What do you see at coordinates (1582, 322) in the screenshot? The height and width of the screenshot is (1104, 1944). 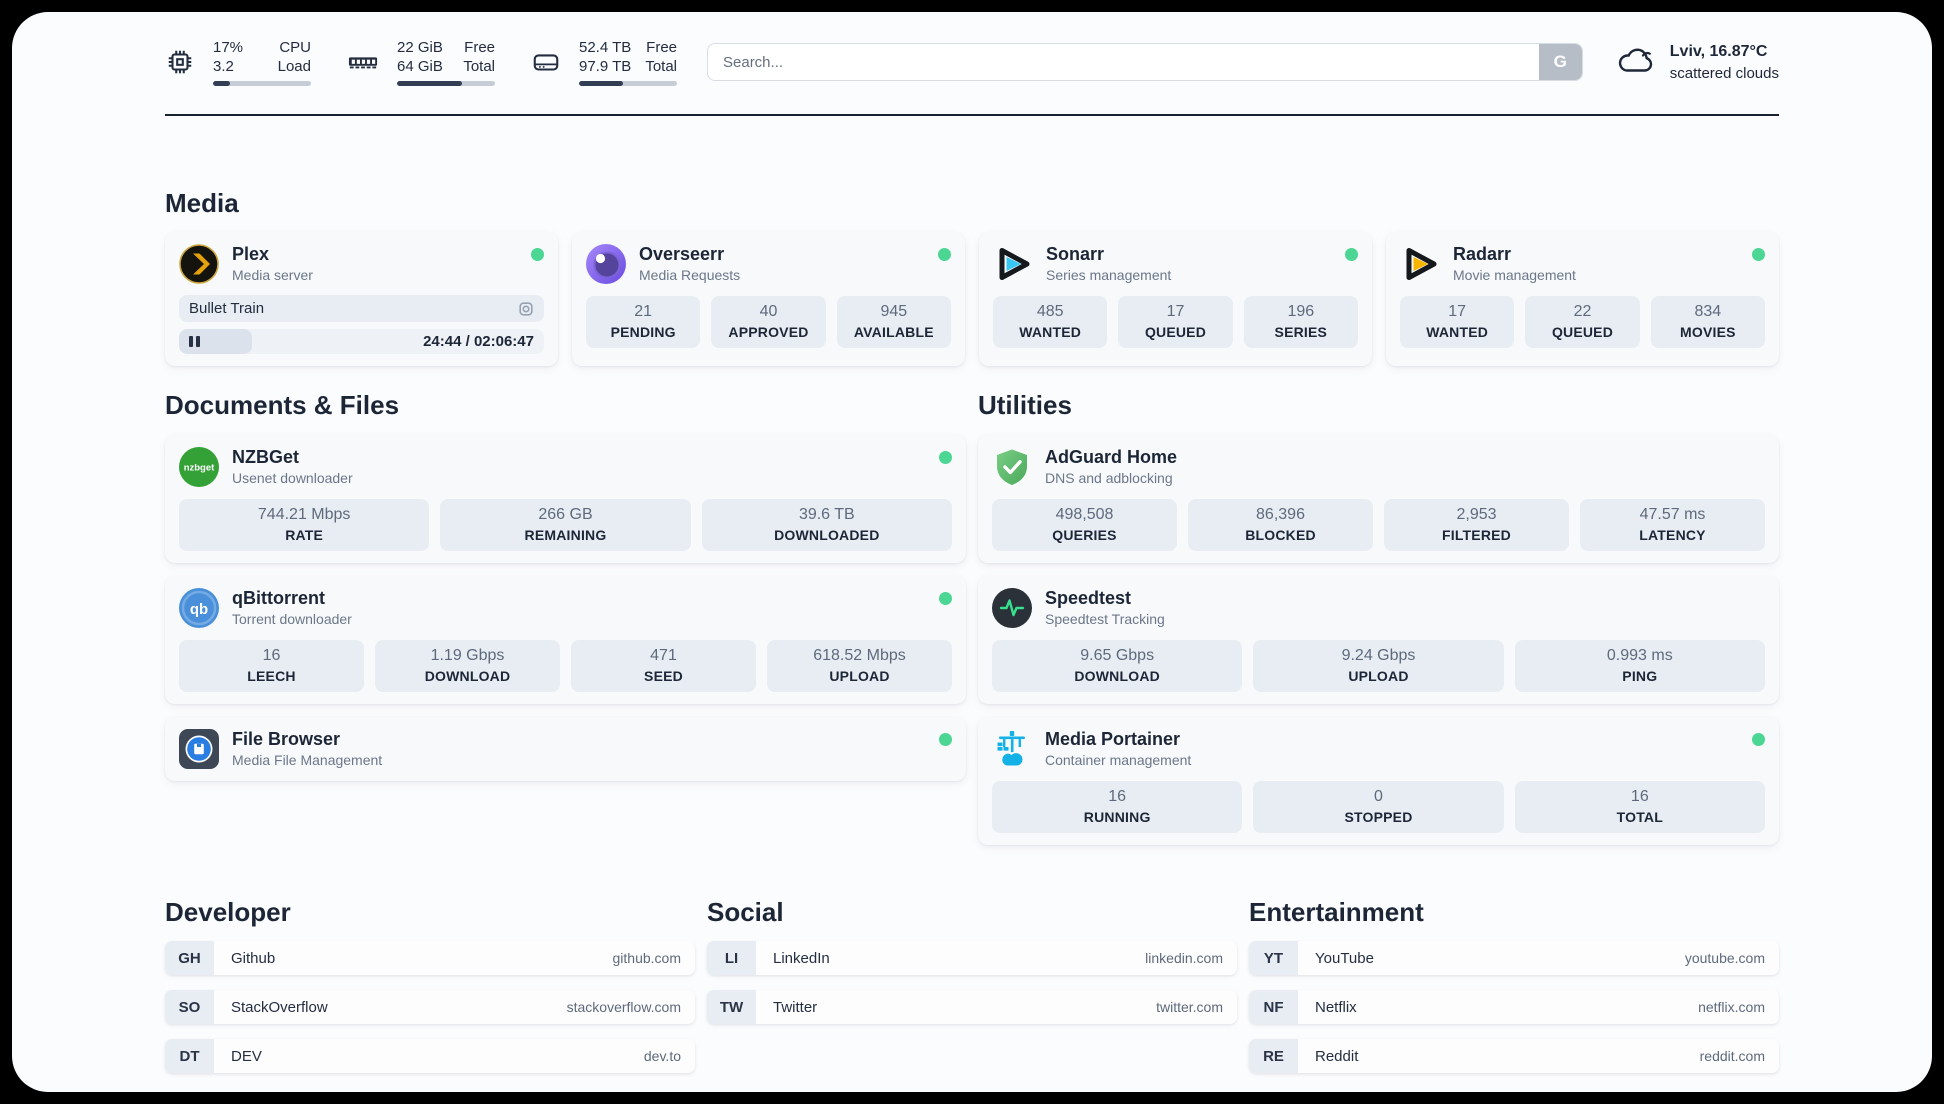 I see `stat-queued: 22 QUEUED` at bounding box center [1582, 322].